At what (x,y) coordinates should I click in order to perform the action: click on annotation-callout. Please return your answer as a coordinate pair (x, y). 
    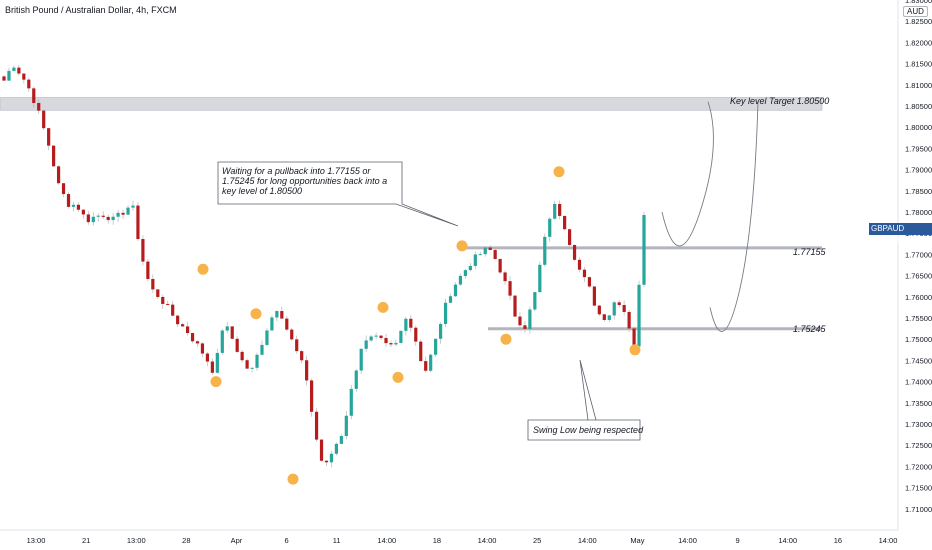
    Looking at the image, I should click on (338, 194).